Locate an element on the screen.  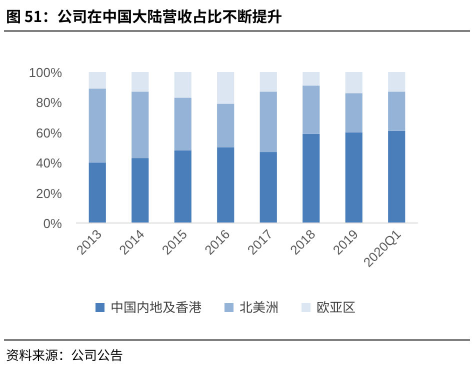
legend-label: 中国内地及香港 is located at coordinates (156, 306).